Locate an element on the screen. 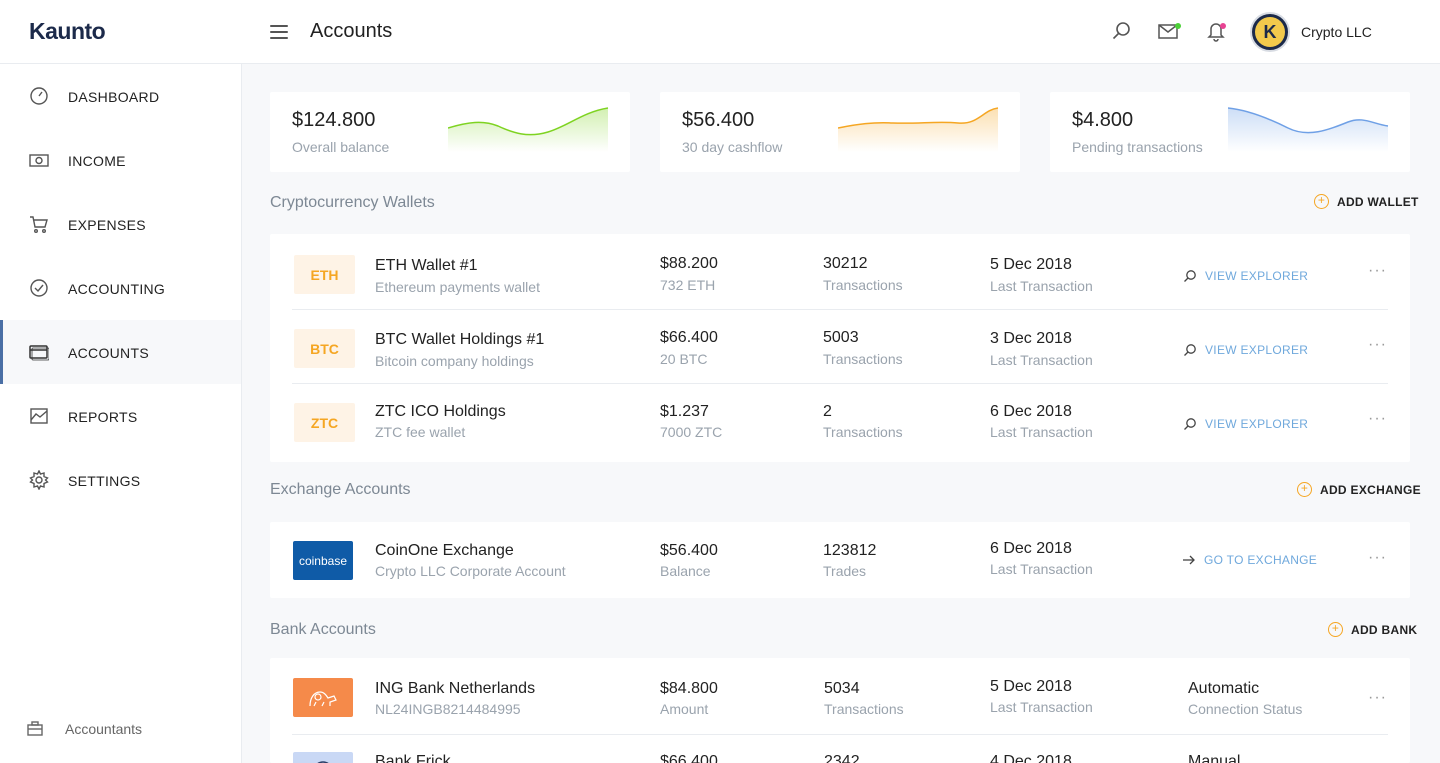 Image resolution: width=1440 pixels, height=763 pixels. app-logo: Kaunto is located at coordinates (67, 31).